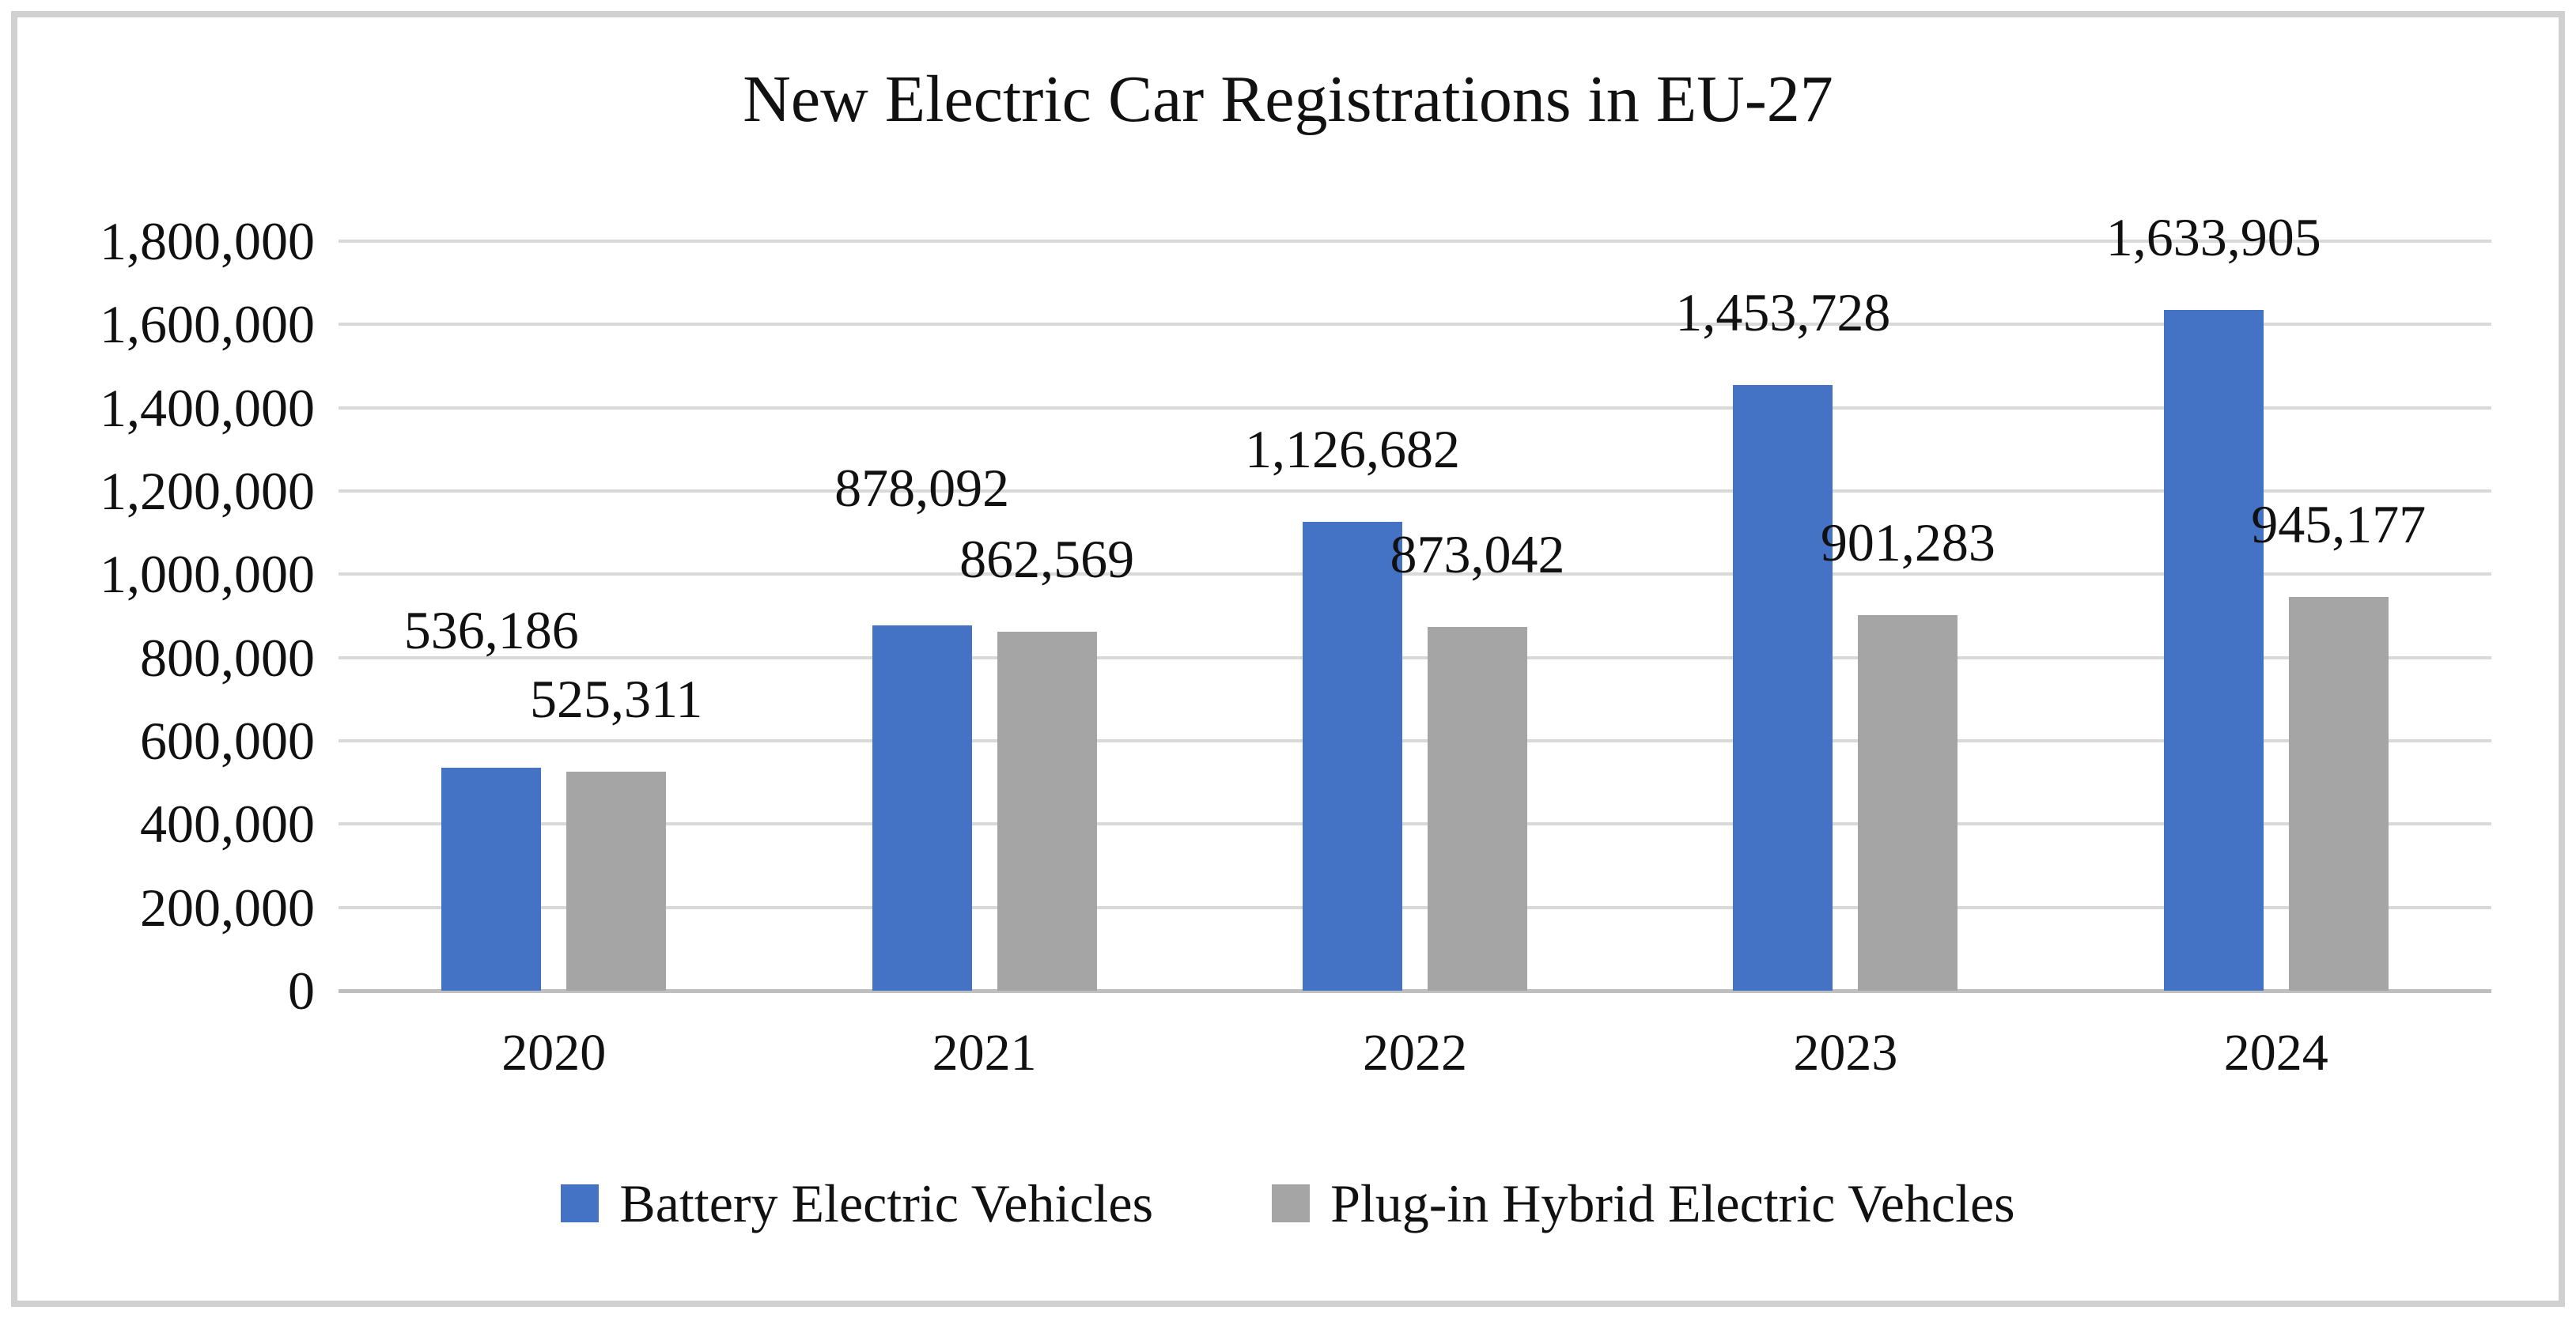 Image resolution: width=2576 pixels, height=1318 pixels. Describe the element at coordinates (2339, 524) in the screenshot. I see `bar-value-label: 945,177` at that location.